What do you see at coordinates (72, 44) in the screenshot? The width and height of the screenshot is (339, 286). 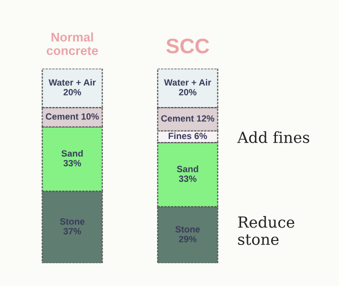 I see `x-tick-label: Normal concrete` at bounding box center [72, 44].